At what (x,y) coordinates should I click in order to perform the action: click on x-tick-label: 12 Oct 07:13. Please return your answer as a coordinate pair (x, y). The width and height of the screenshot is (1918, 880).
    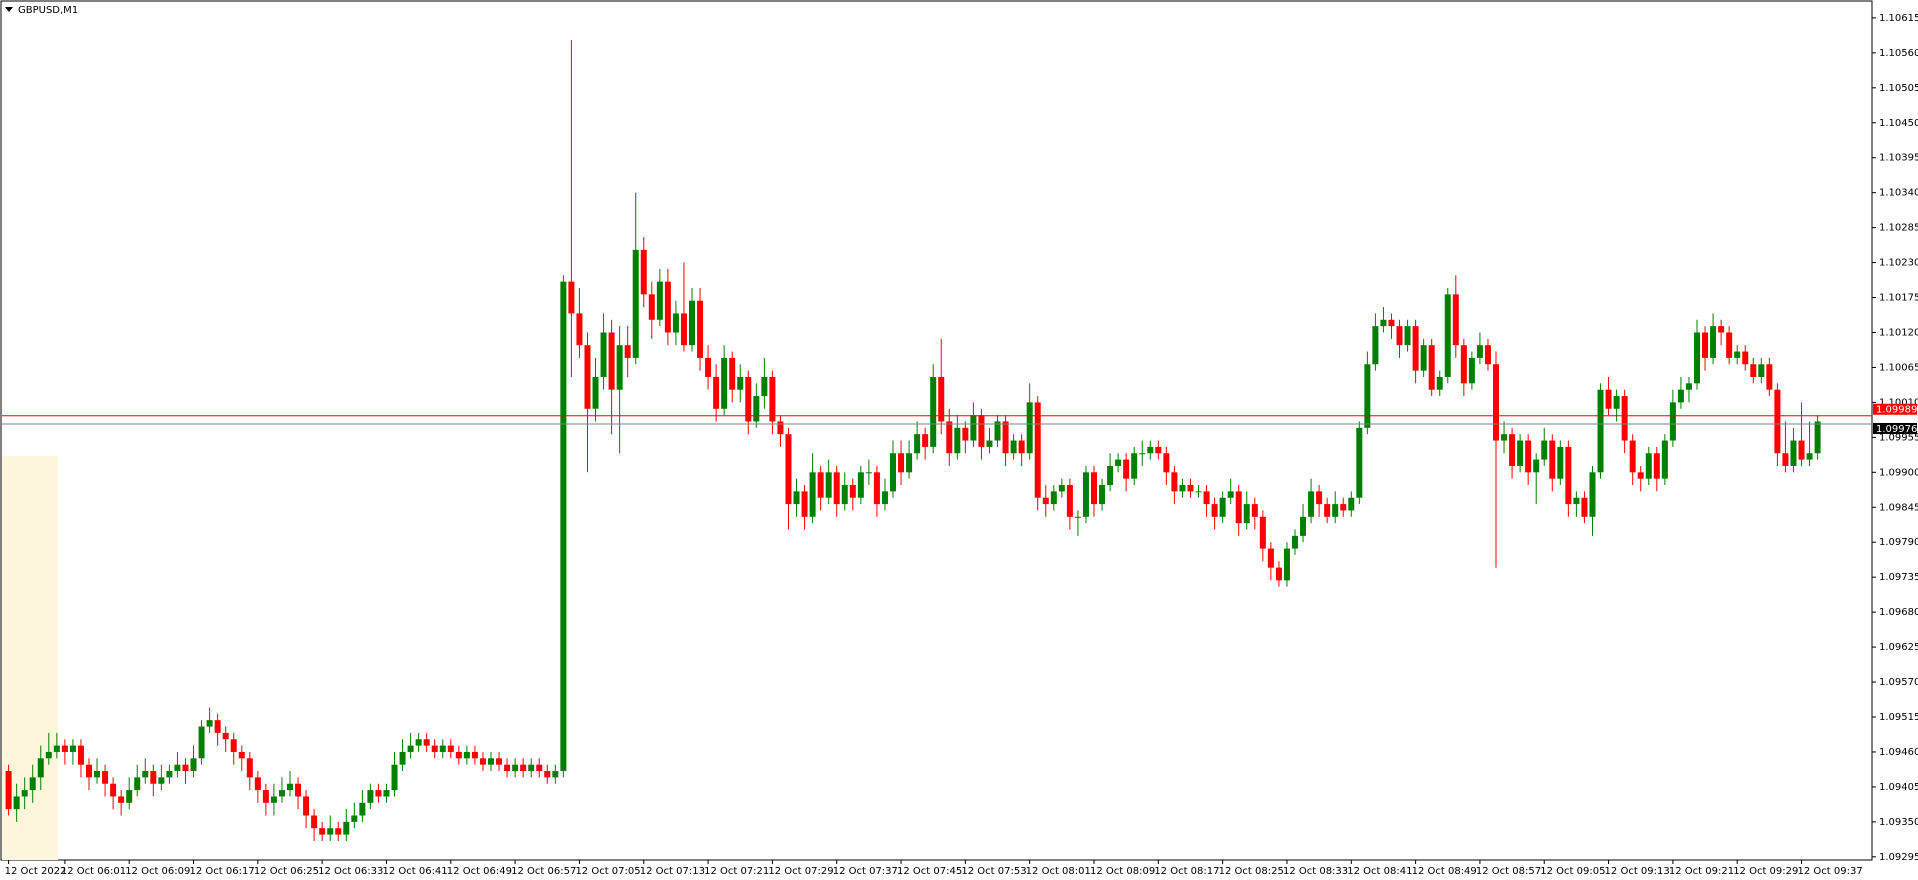
    Looking at the image, I should click on (672, 871).